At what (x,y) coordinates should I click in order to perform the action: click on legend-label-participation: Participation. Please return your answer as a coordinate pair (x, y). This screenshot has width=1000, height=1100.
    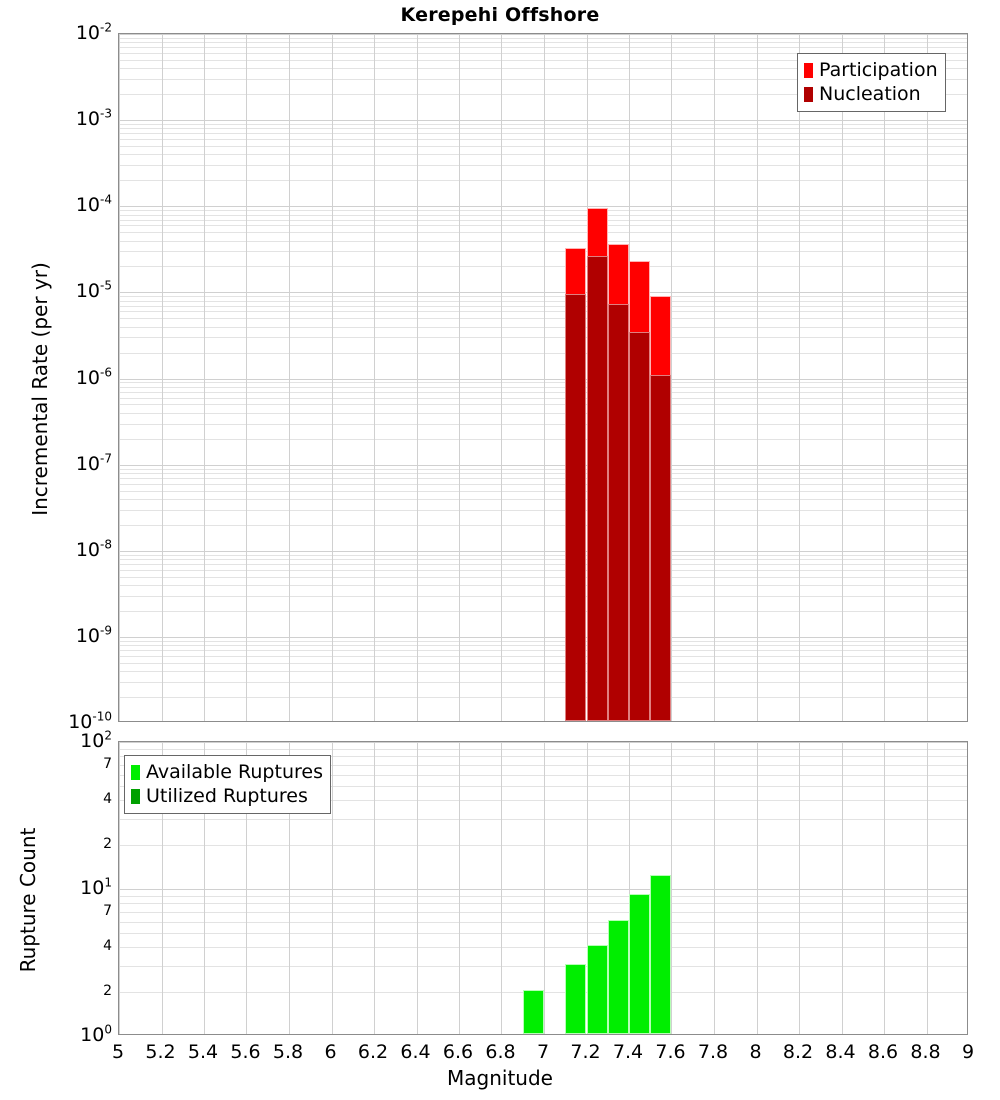
    Looking at the image, I should click on (878, 69).